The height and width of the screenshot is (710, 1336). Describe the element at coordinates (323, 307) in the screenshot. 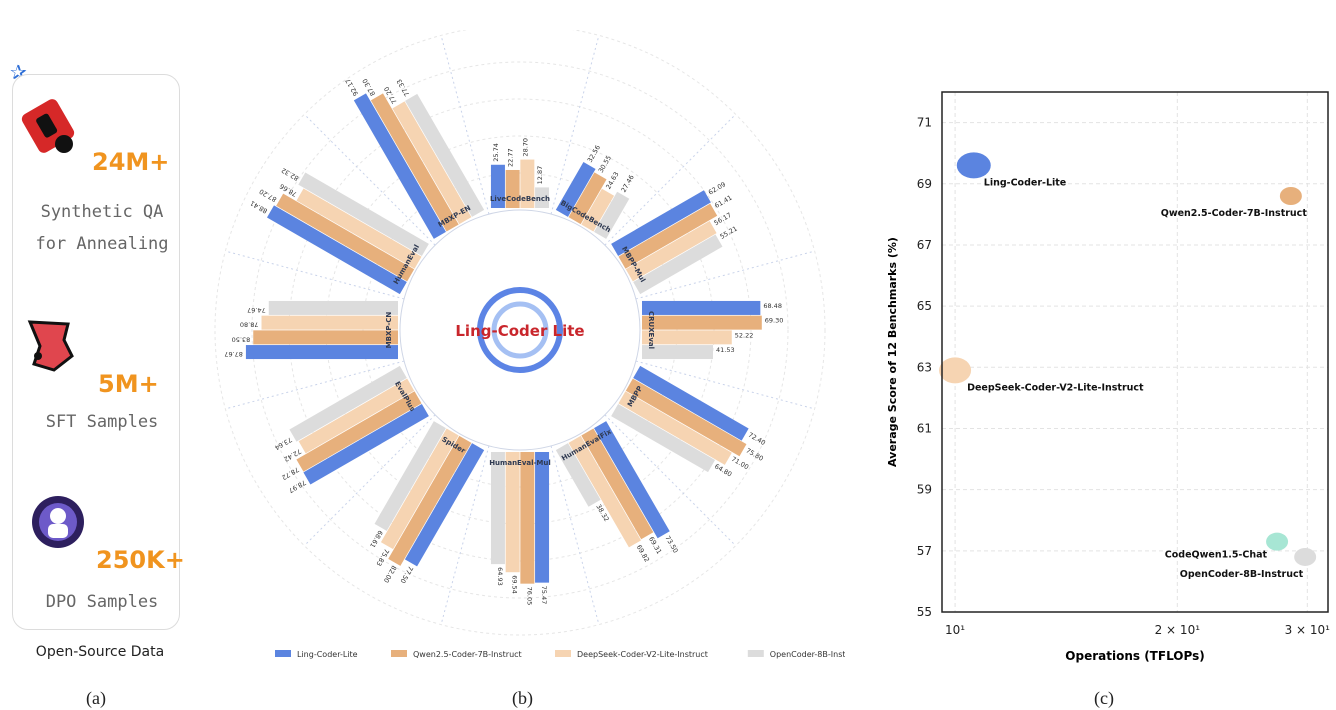

I see `bar-group: 74.67` at that location.